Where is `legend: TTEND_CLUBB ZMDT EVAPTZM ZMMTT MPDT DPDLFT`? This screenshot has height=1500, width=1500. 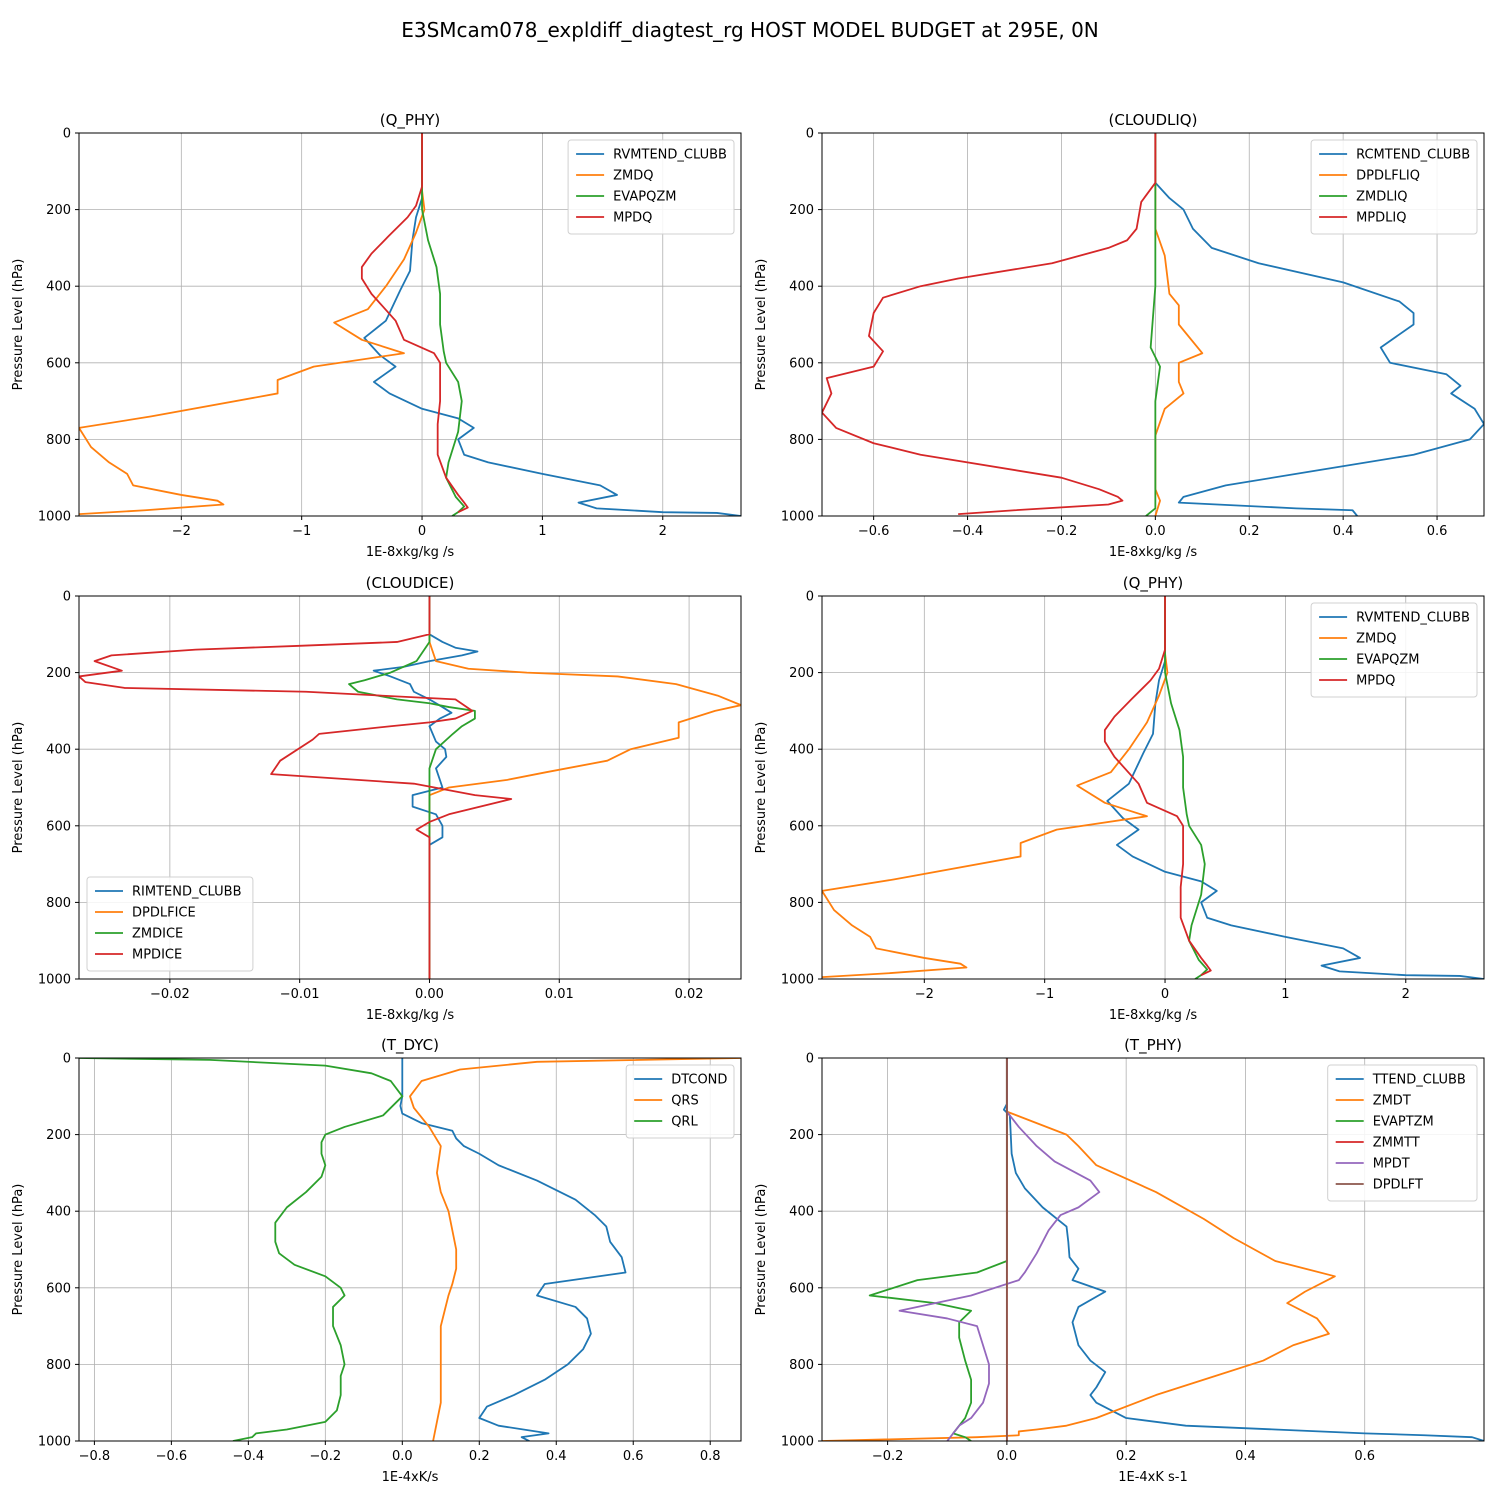 legend: TTEND_CLUBB ZMDT EVAPTZM ZMMTT MPDT DPDLFT is located at coordinates (1402, 1133).